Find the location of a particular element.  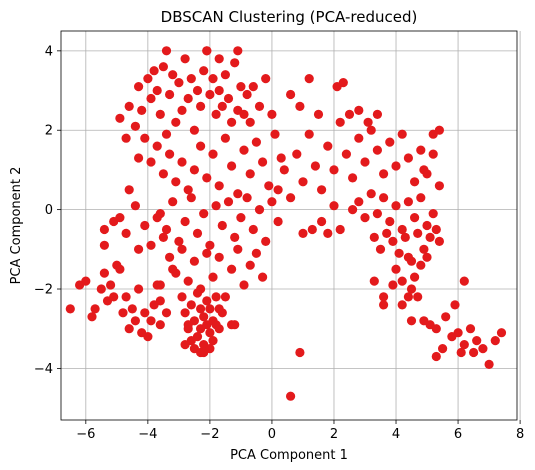

chart-title: DBSCAN Clustering (PCA-reduced) is located at coordinates (289, 17).